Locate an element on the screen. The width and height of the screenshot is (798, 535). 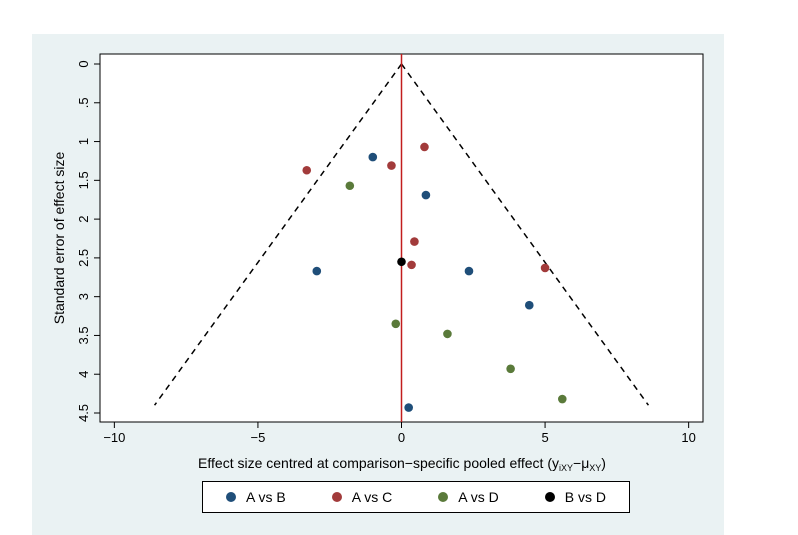
legend-item-a-vs-b: A vs B is located at coordinates (256, 497).